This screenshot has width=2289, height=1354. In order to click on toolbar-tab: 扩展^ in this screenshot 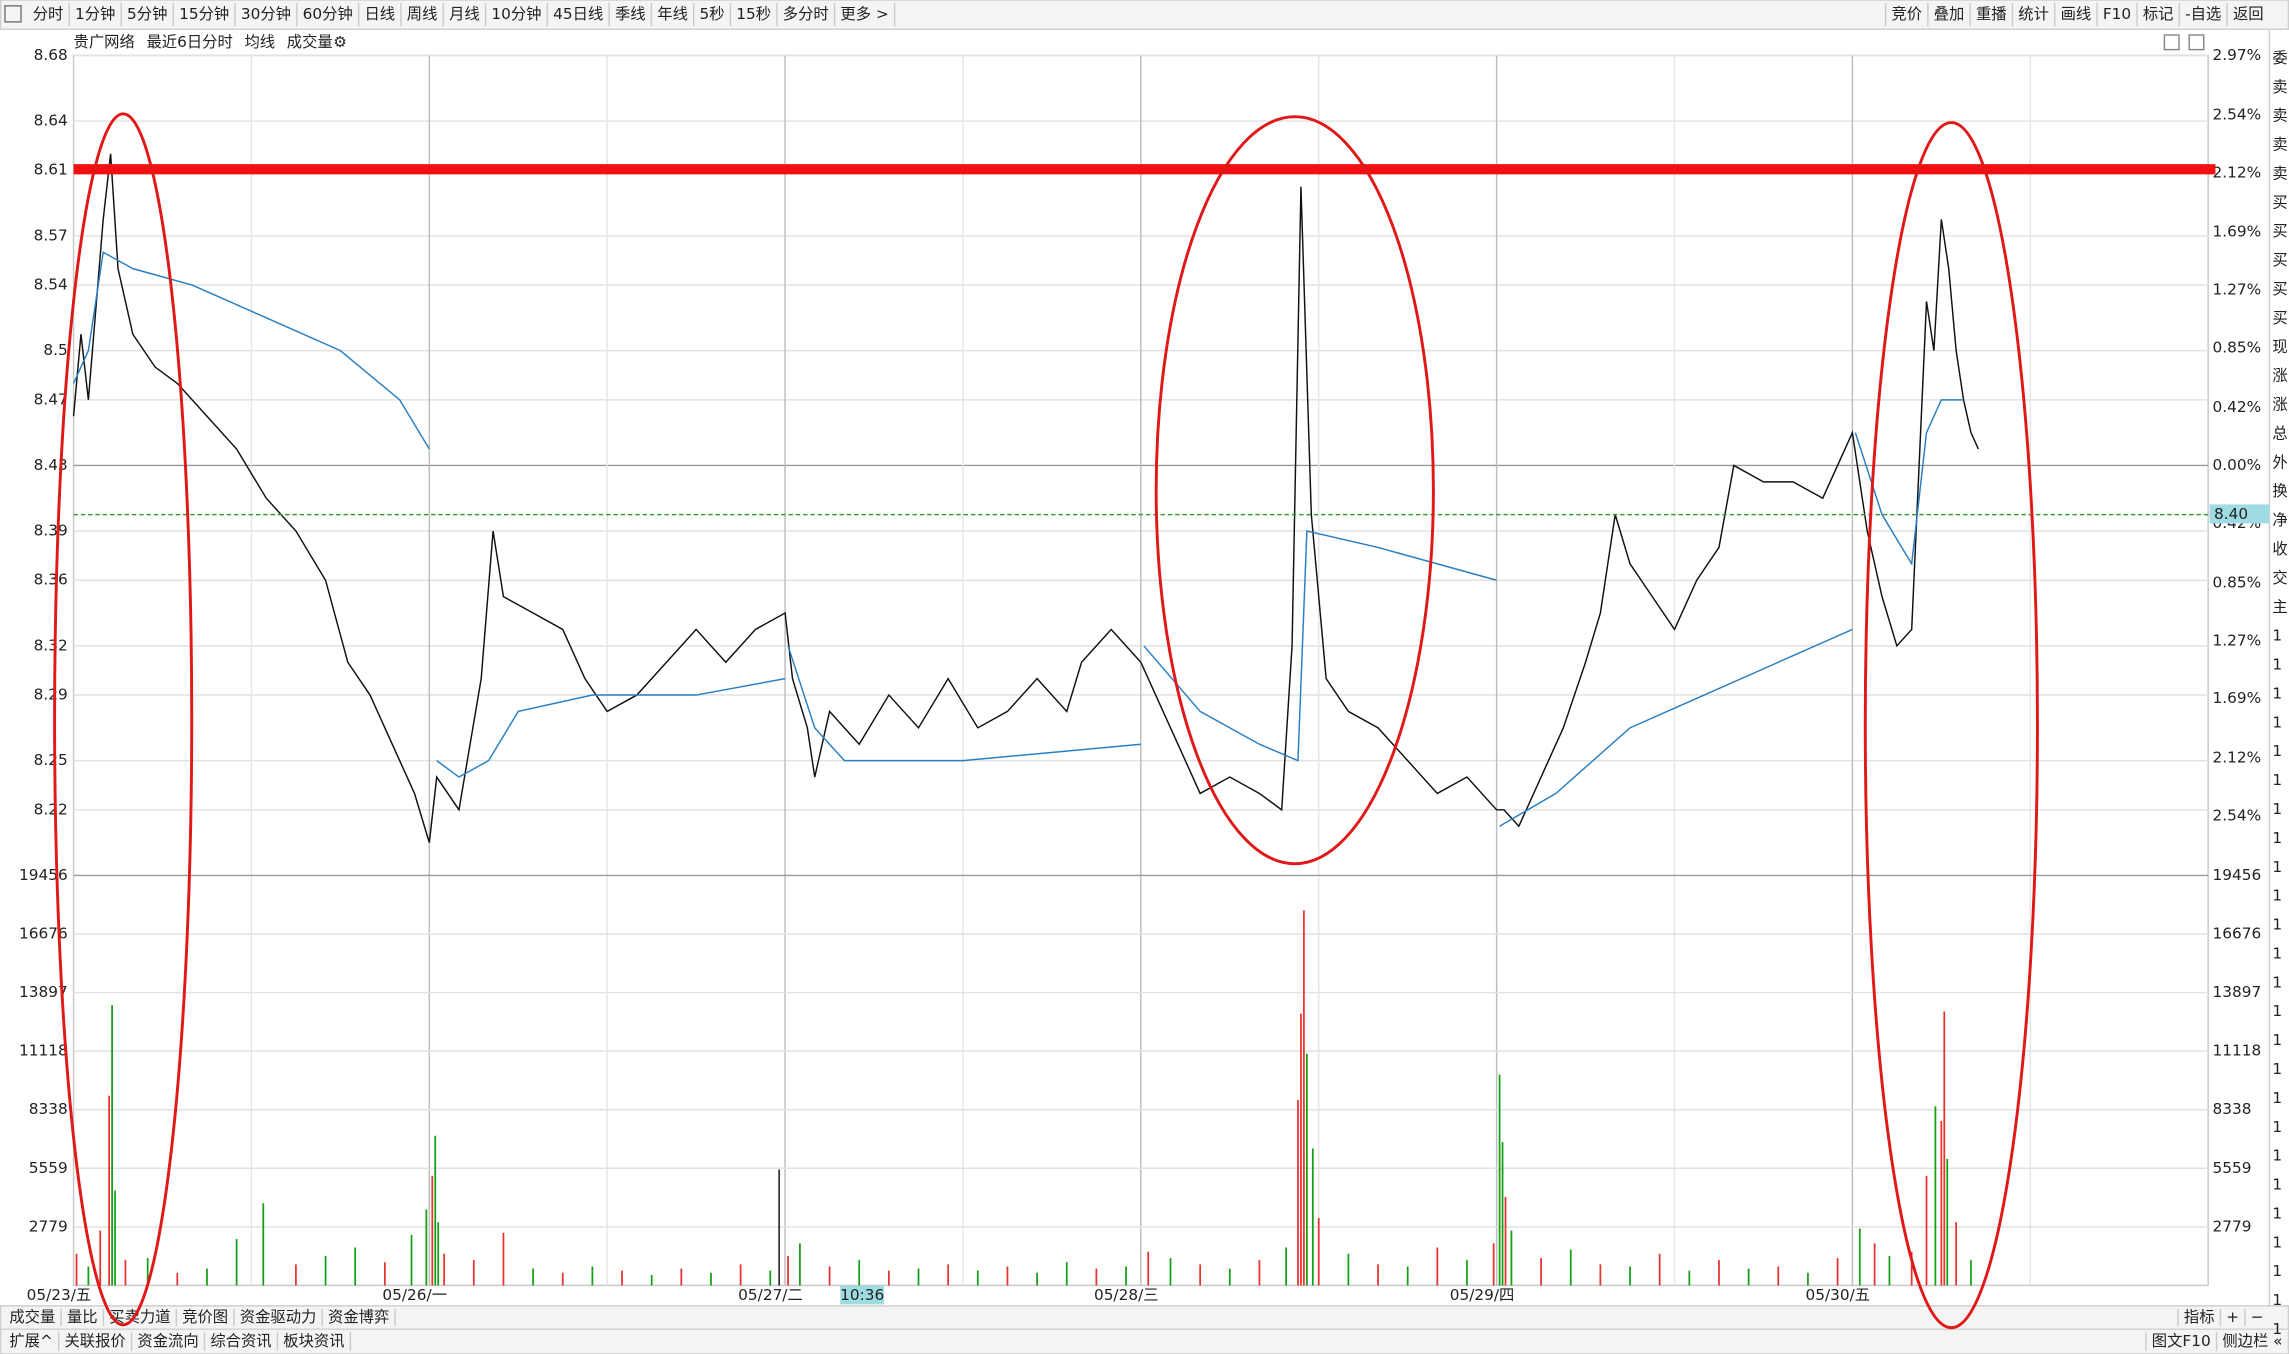, I will do `click(30, 1341)`.